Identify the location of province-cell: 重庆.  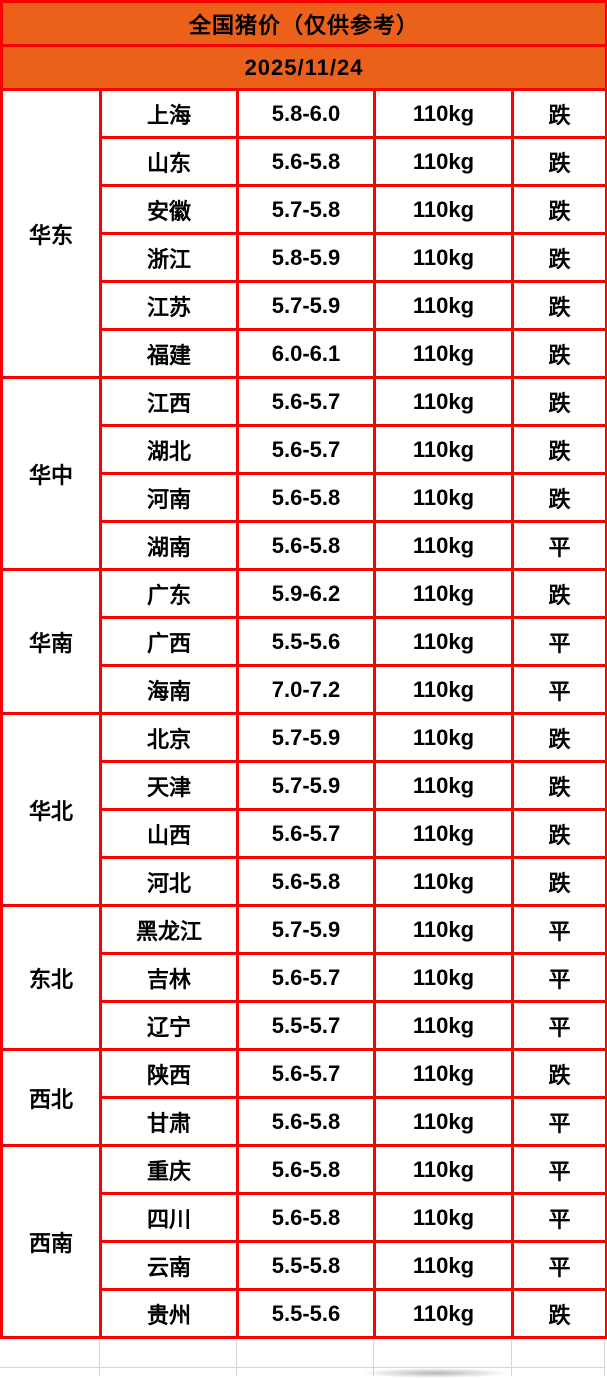
(169, 1169).